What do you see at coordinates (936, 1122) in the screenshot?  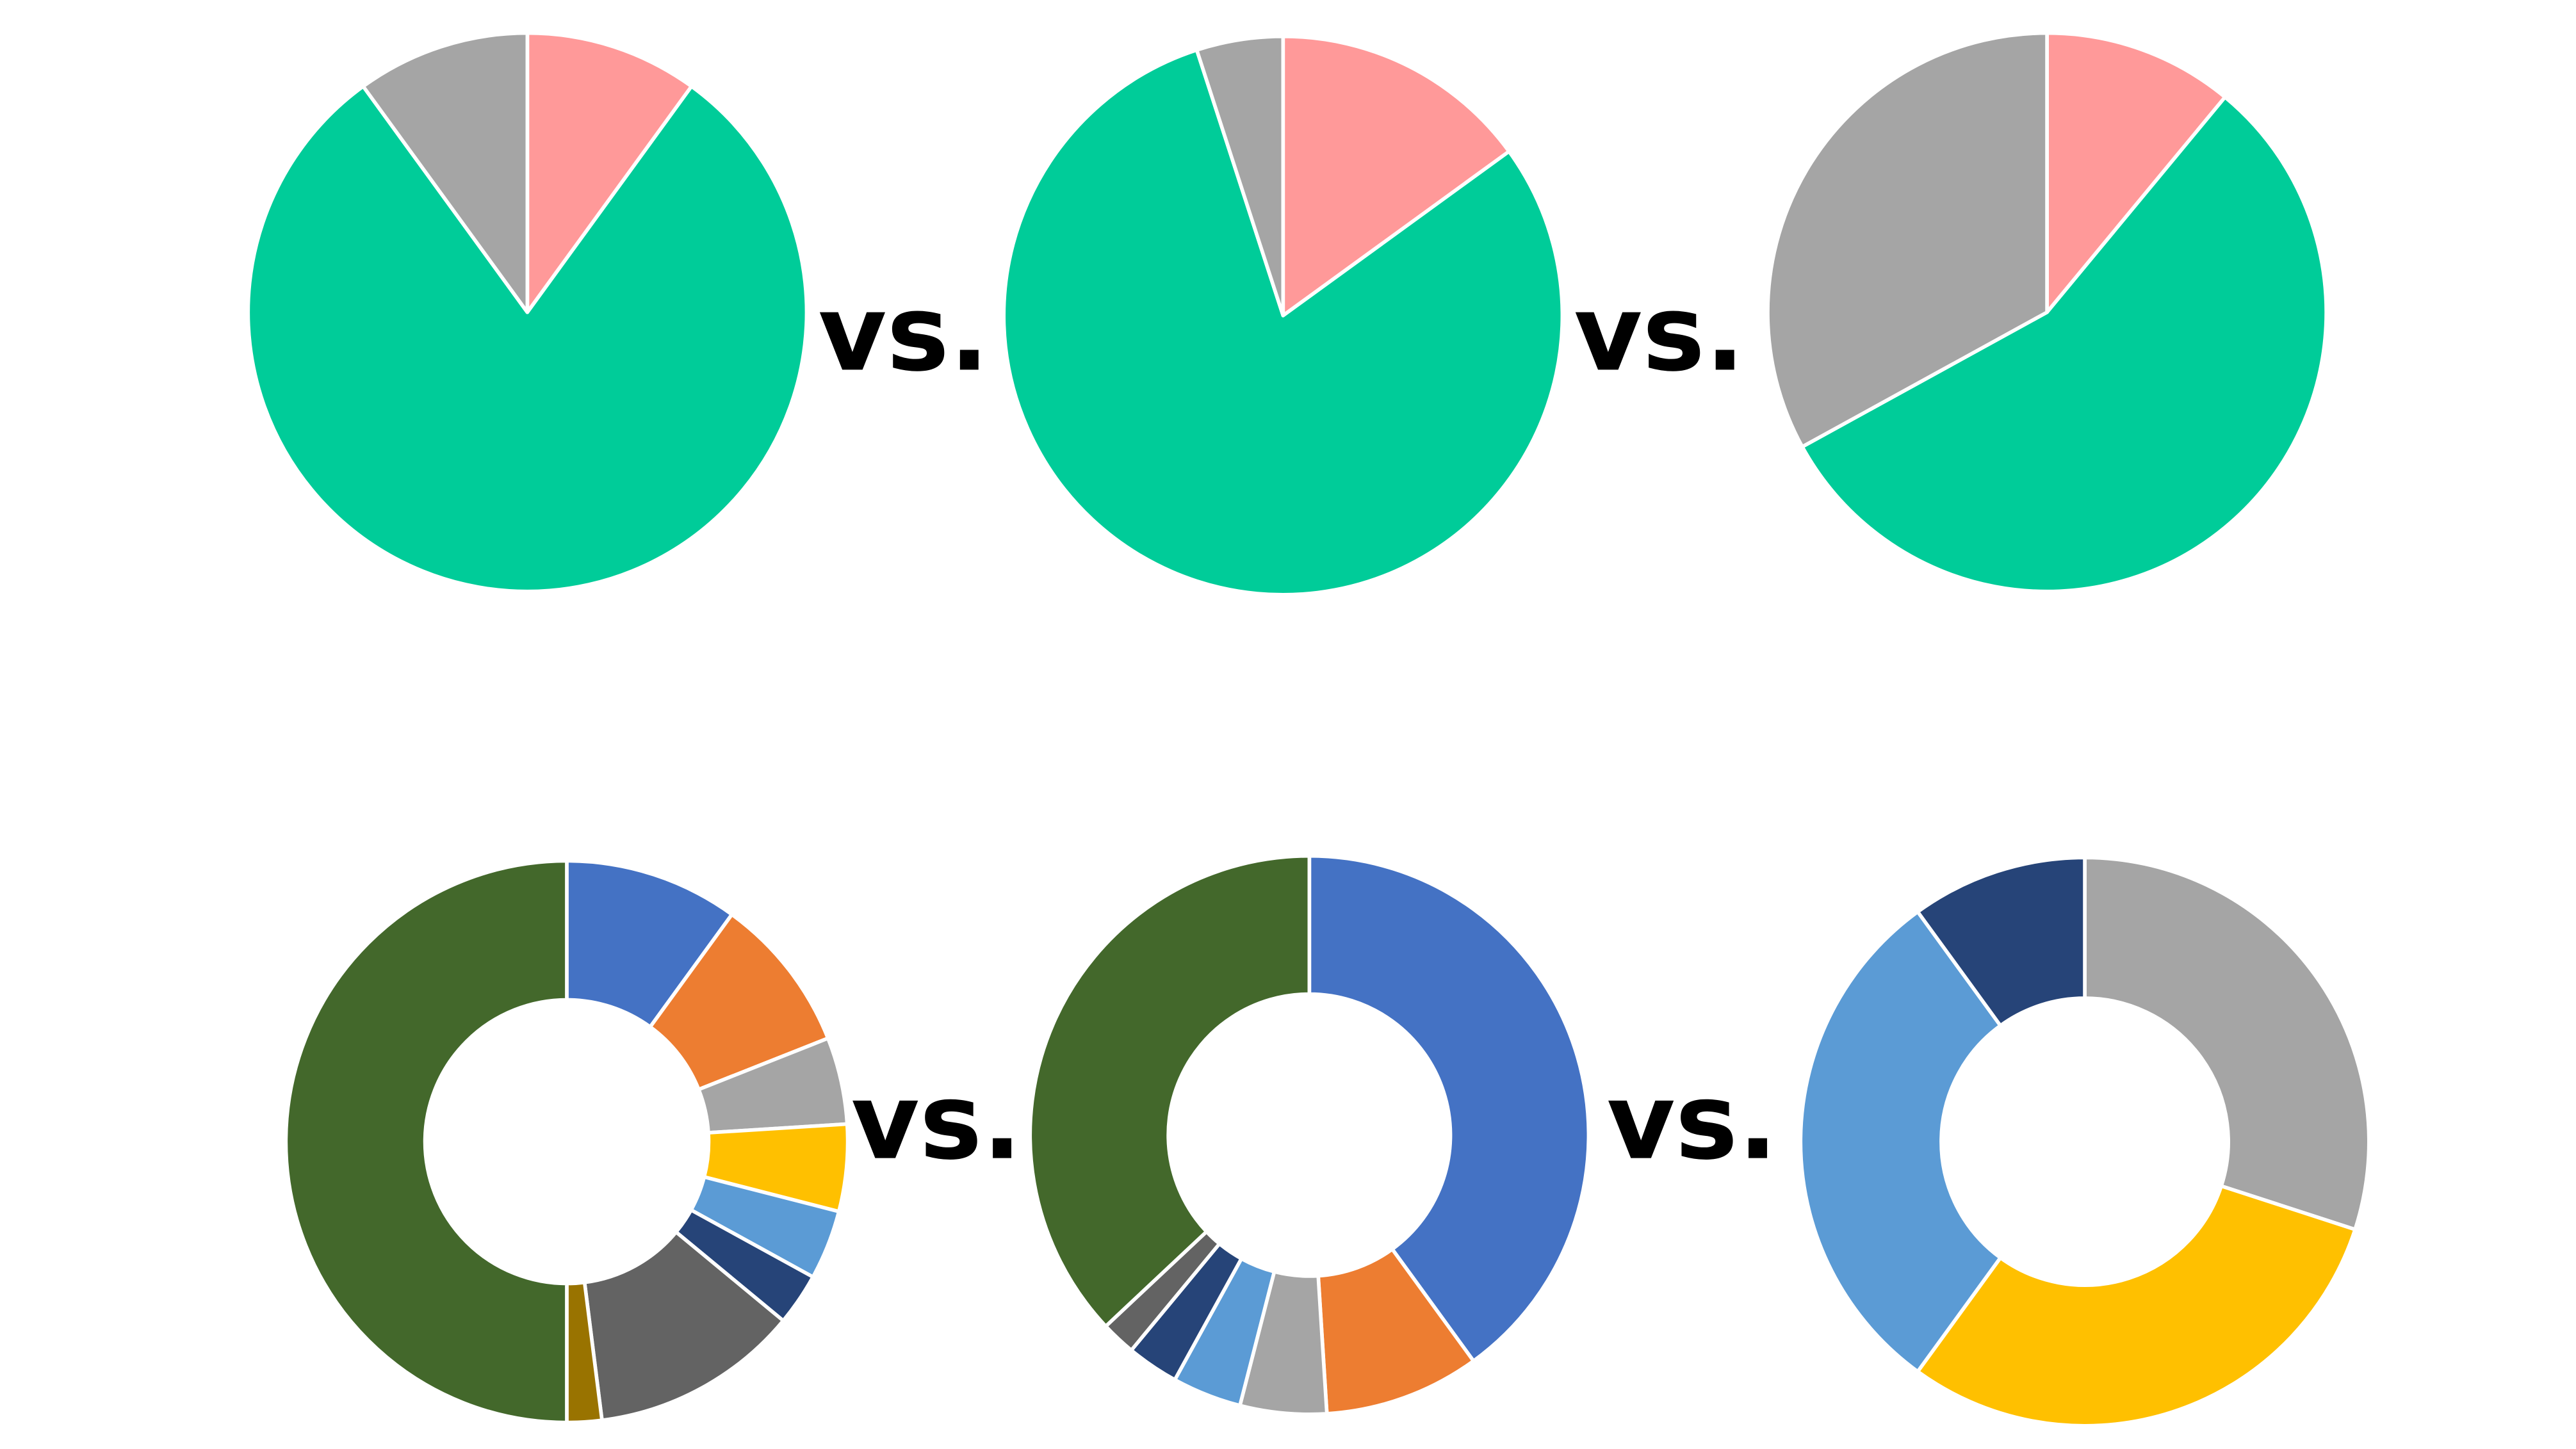 I see `vs-label-bottom-1: vs.` at bounding box center [936, 1122].